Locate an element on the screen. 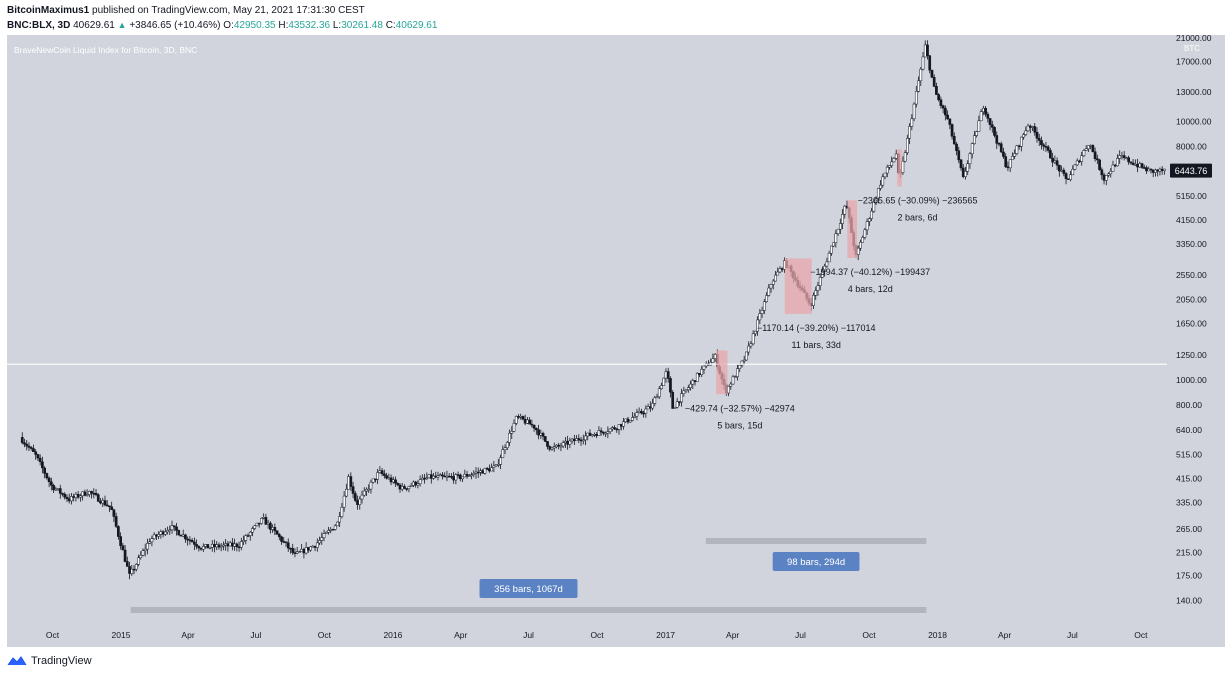 This screenshot has width=1232, height=679. correction-label: −429.74 (−32.57%) −42974 is located at coordinates (740, 408).